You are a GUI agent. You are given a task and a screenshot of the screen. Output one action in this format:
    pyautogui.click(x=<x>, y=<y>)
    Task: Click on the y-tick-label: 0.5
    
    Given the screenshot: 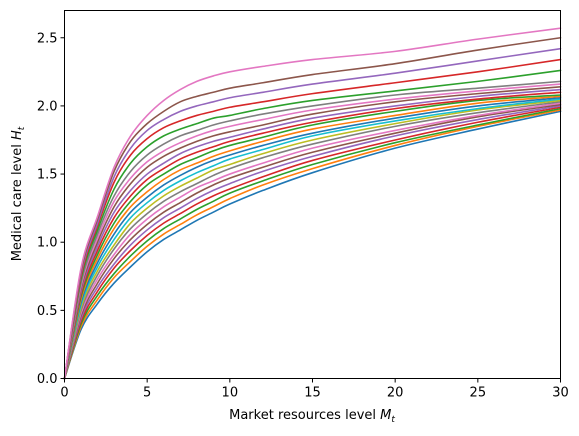 What is the action you would take?
    pyautogui.click(x=47, y=311)
    